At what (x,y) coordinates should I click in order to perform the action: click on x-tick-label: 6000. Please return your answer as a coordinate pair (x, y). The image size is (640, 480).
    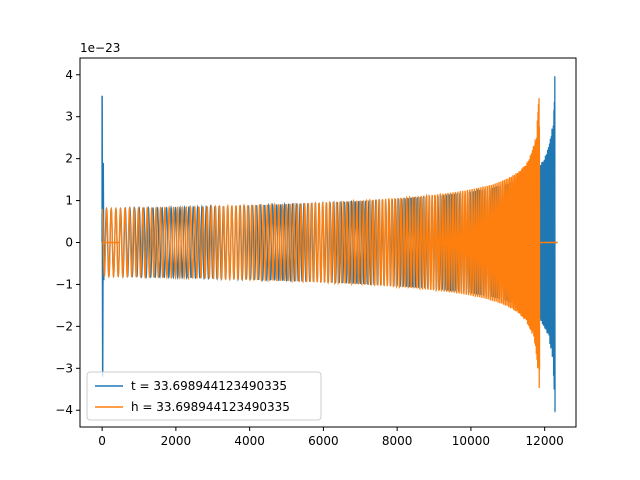
    Looking at the image, I should click on (323, 441).